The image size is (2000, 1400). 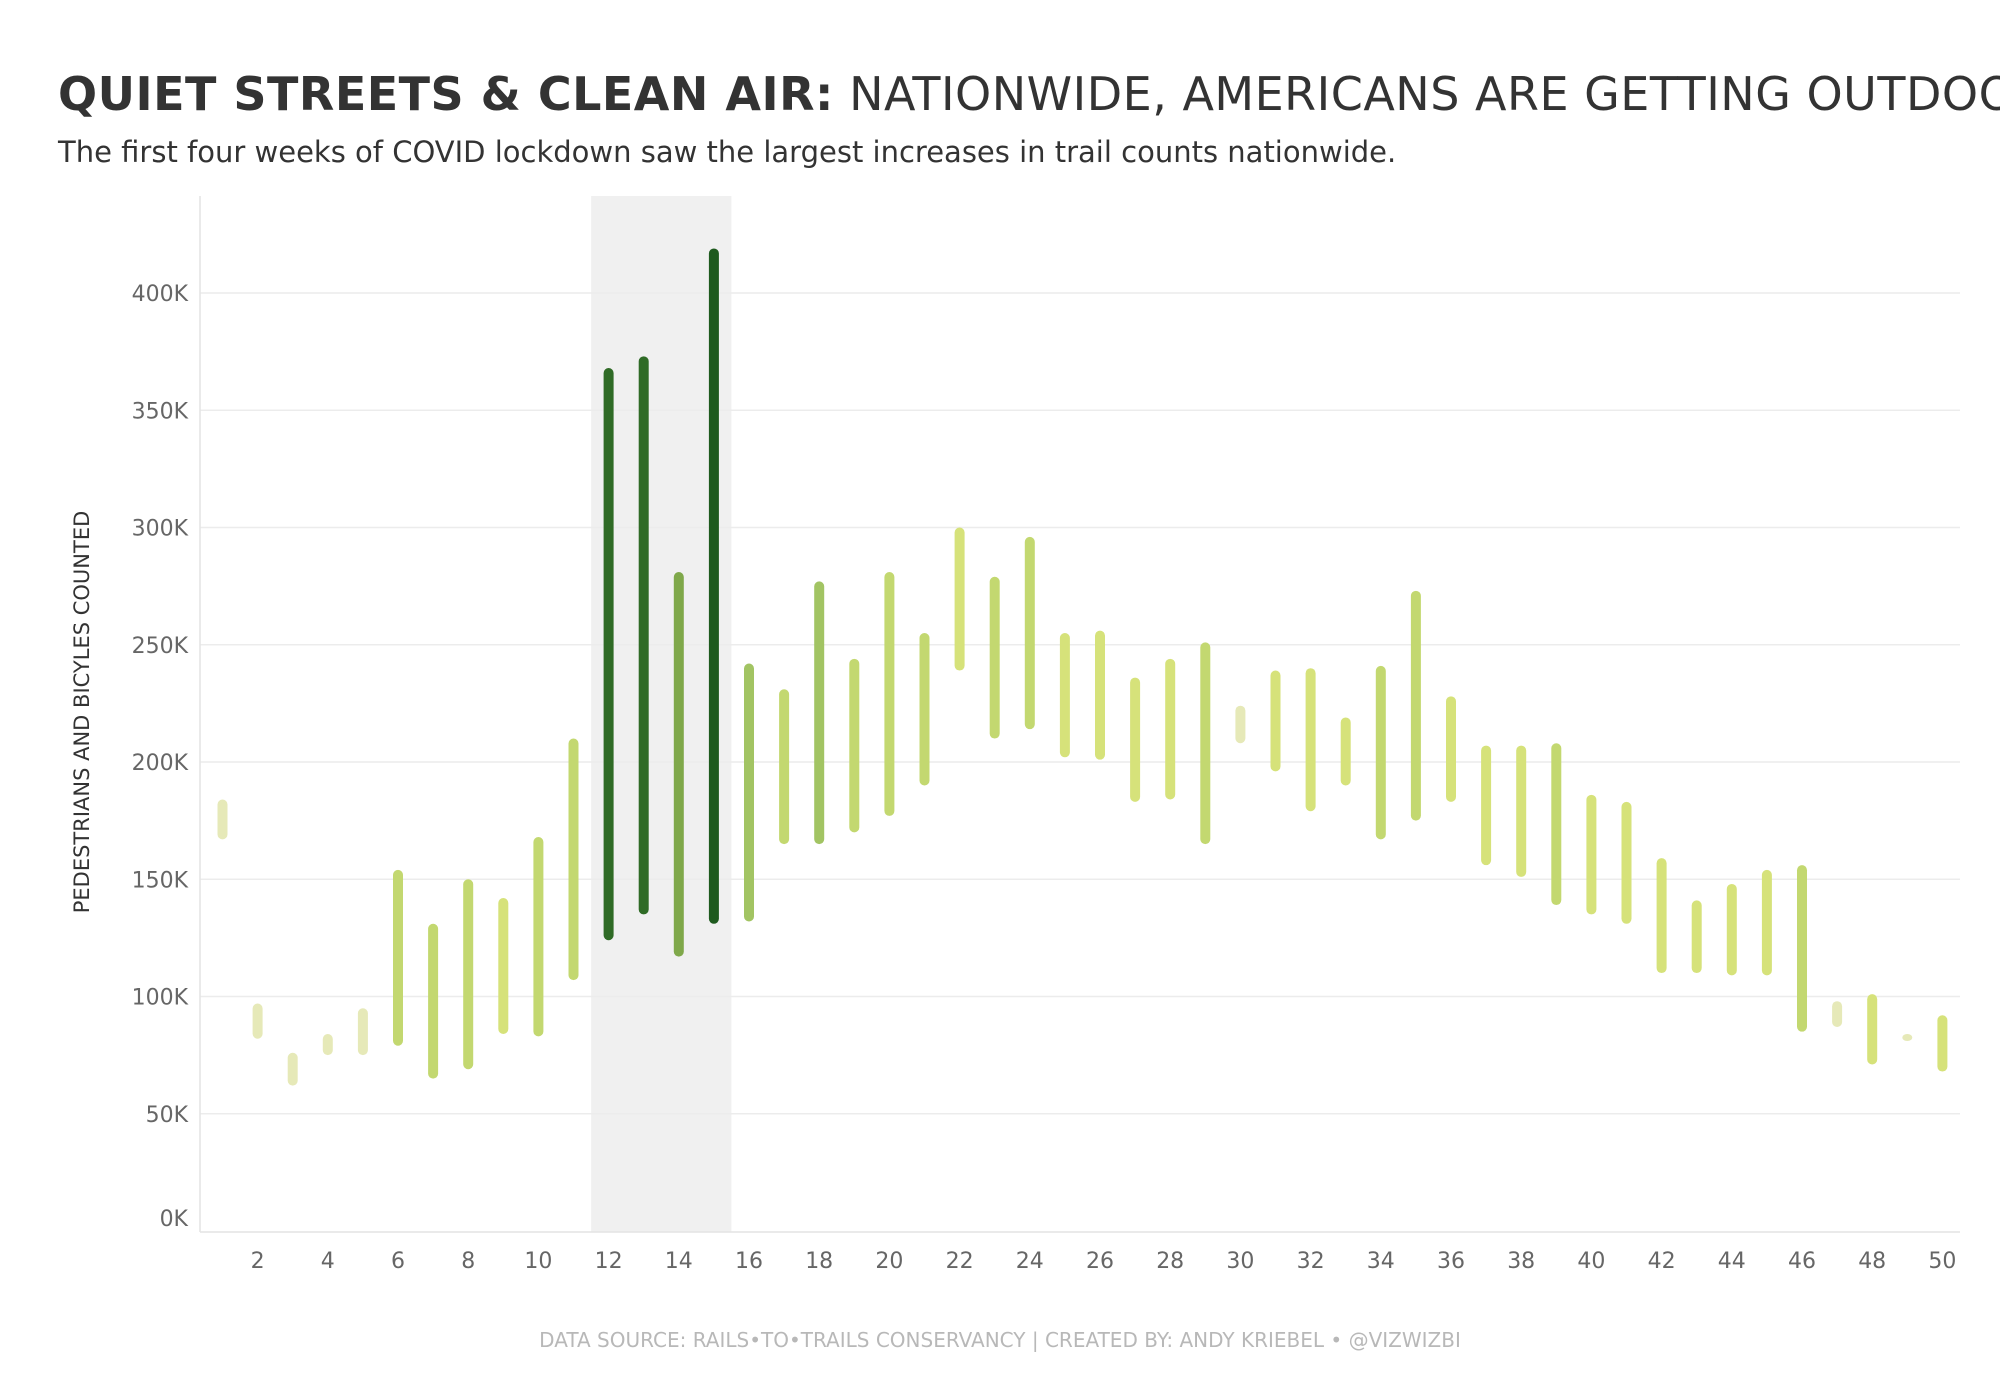 What do you see at coordinates (1521, 1261) in the screenshot?
I see `x-tick-label: 38` at bounding box center [1521, 1261].